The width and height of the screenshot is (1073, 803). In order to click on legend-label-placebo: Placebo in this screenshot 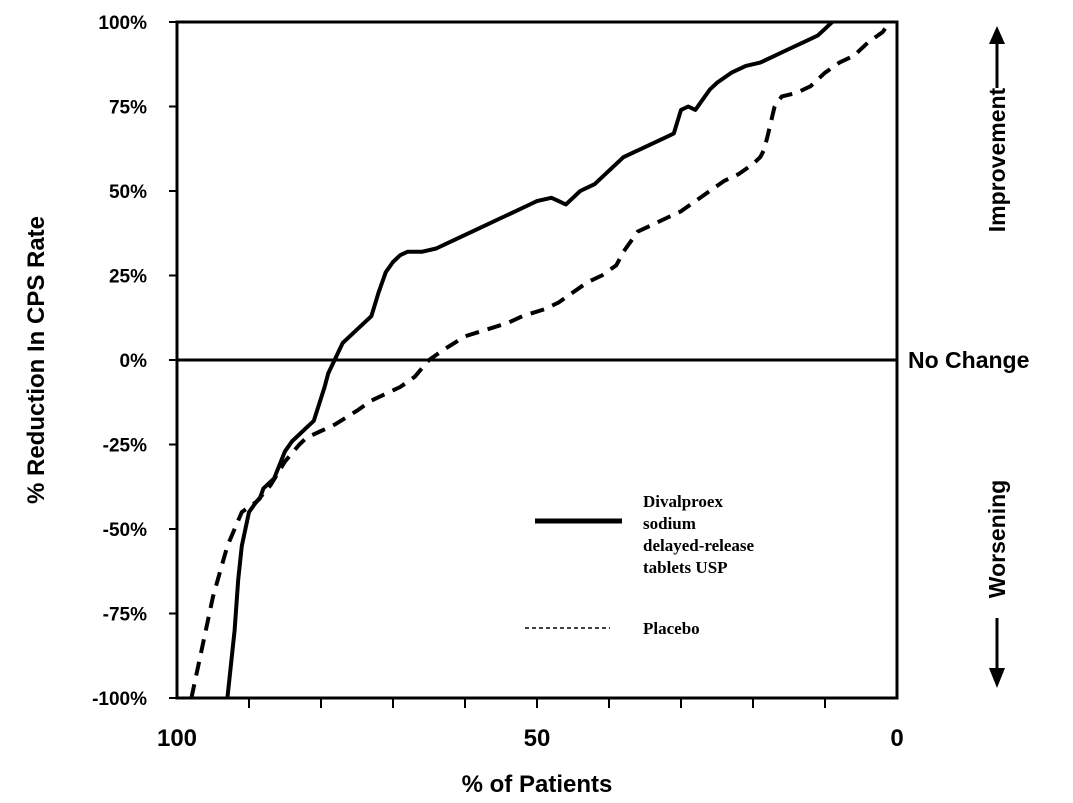, I will do `click(671, 628)`.